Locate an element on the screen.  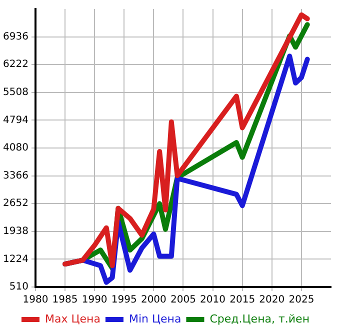
y-tick-label: 2652 is located at coordinates (15, 204).